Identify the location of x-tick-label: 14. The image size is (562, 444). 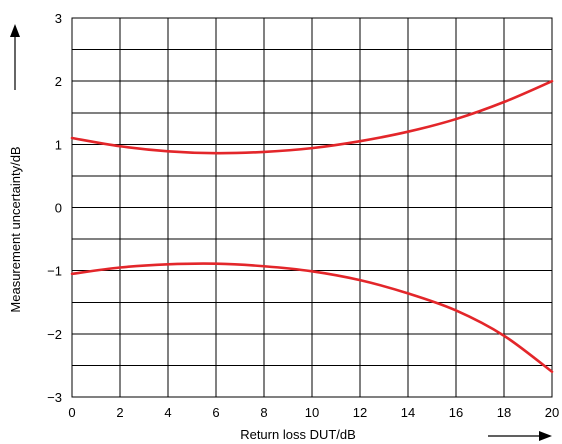
(408, 412).